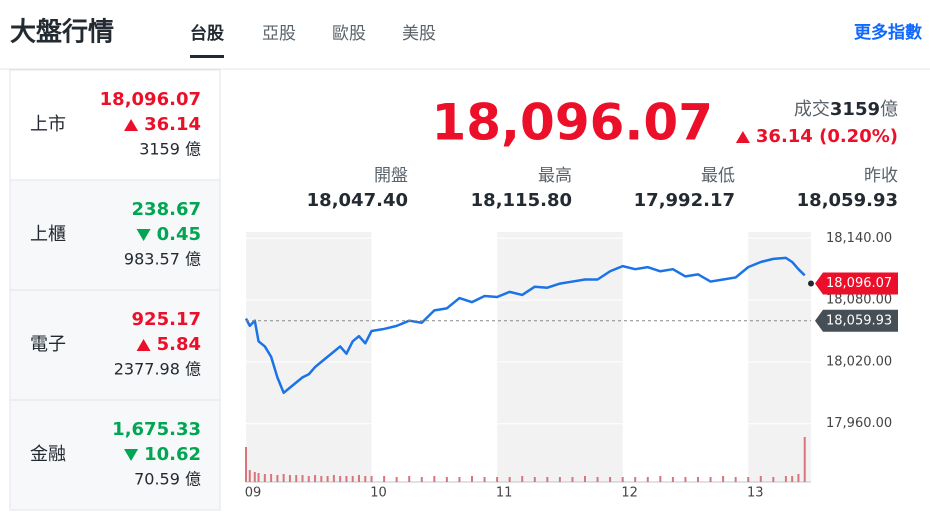  What do you see at coordinates (419, 34) in the screenshot?
I see `tab: 美股` at bounding box center [419, 34].